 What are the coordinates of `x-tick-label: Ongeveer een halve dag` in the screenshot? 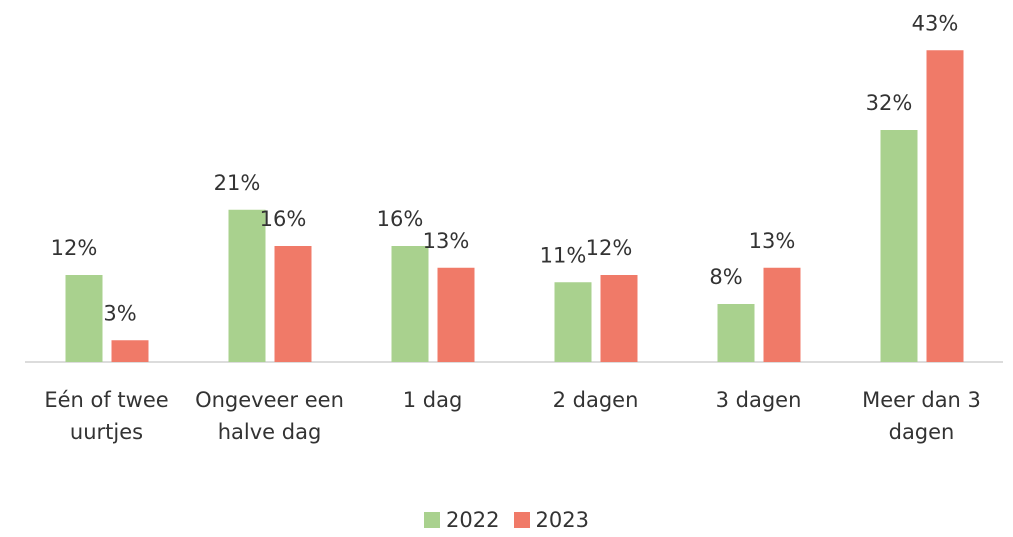 It's located at (269, 416).